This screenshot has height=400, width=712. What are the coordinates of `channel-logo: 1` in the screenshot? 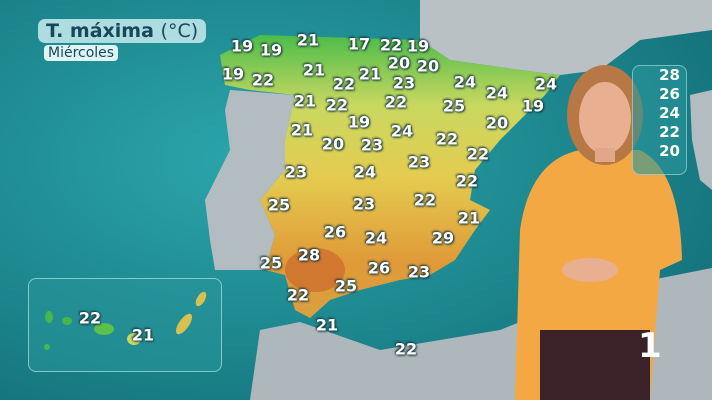 It's located at (650, 346).